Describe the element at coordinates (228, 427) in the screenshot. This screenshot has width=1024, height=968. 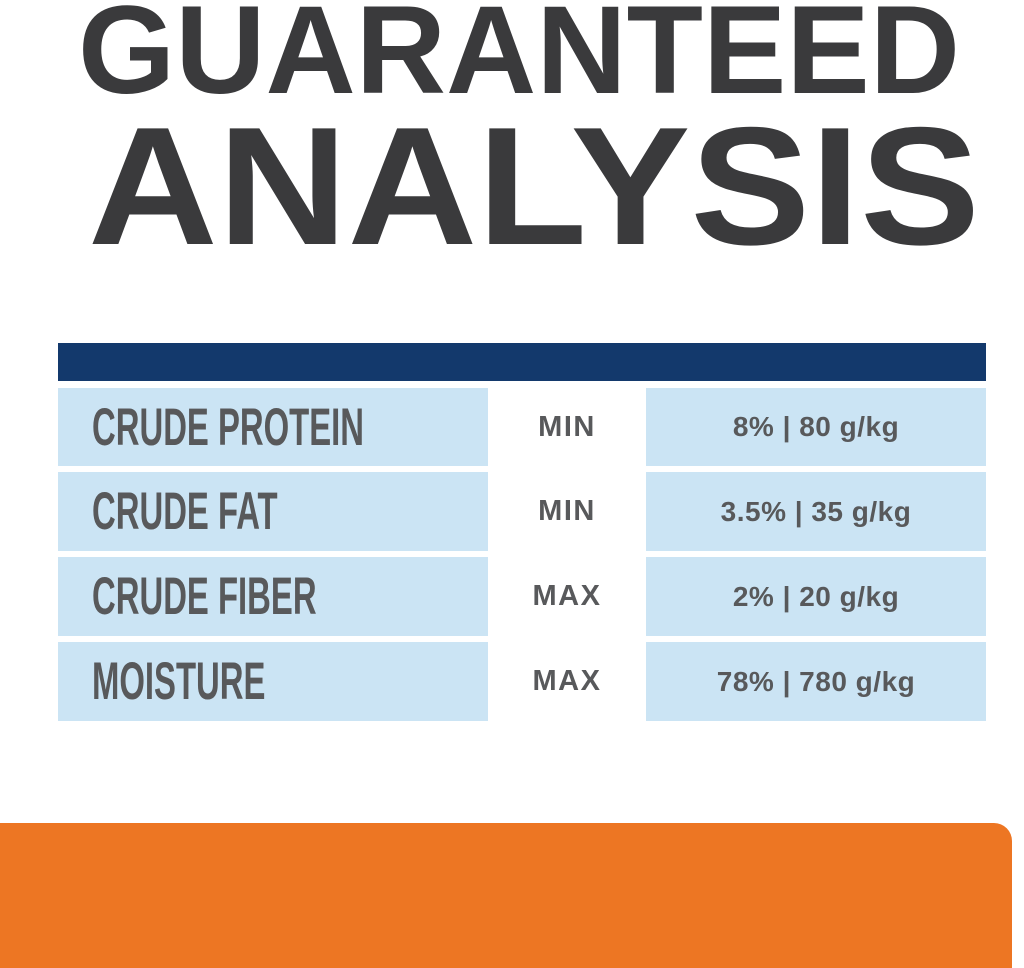
I see `nutrient-name: CRUDE PROTEIN` at that location.